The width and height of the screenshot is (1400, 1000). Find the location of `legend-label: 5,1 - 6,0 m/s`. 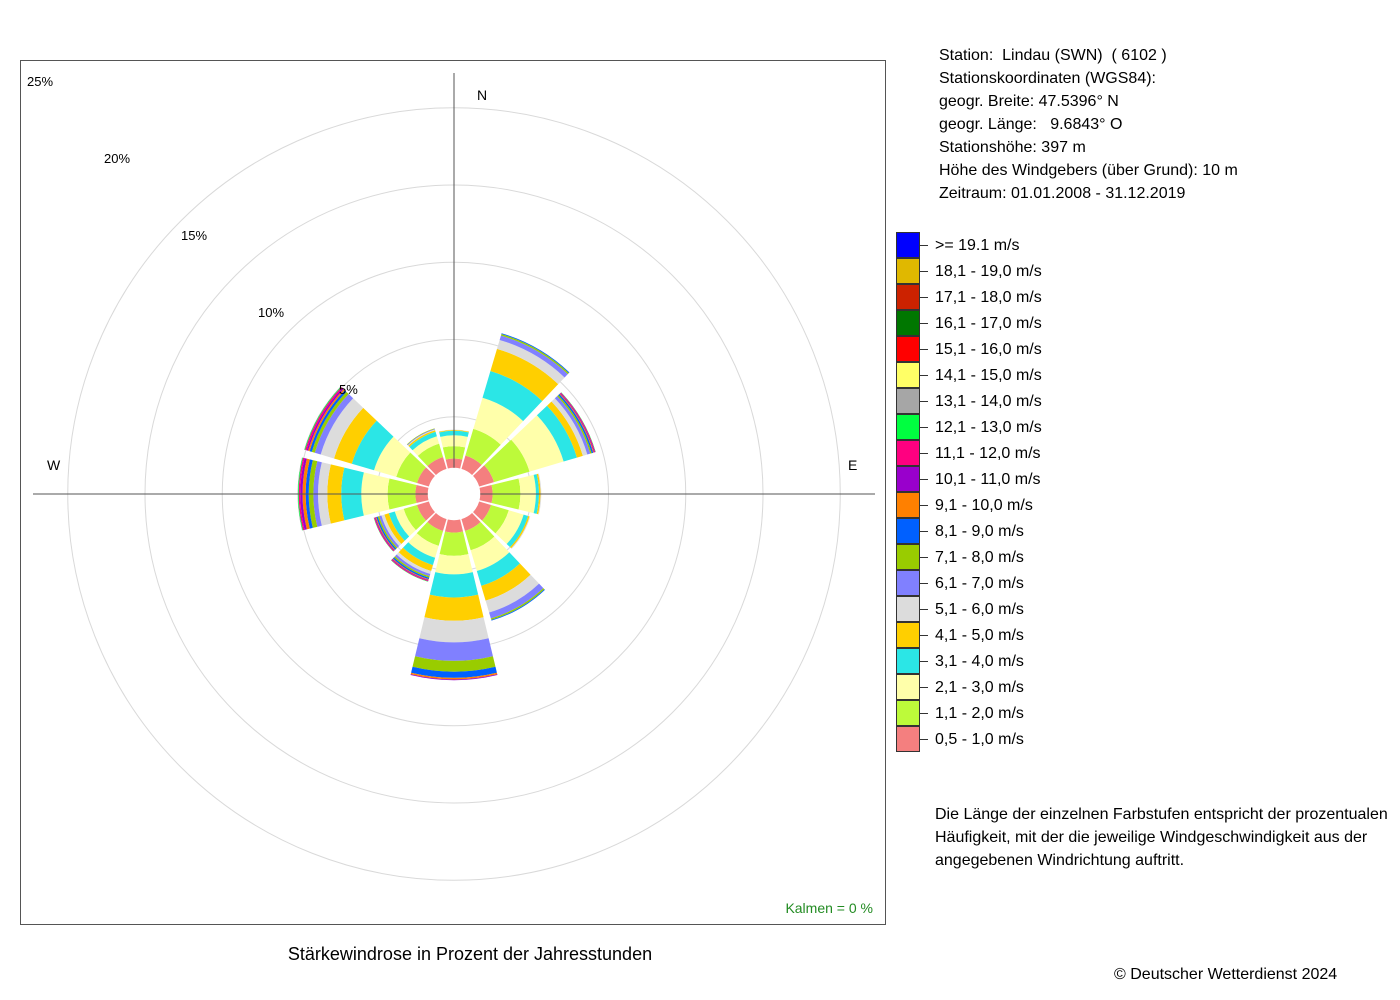

legend-label: 5,1 - 6,0 m/s is located at coordinates (979, 609).